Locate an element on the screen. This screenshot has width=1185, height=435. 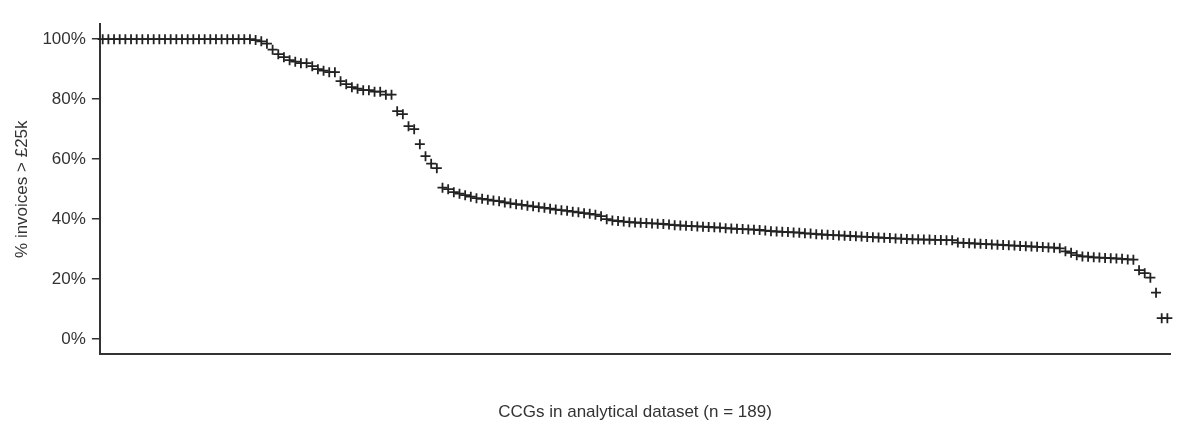
y-tick-label: 100% is located at coordinates (64, 38).